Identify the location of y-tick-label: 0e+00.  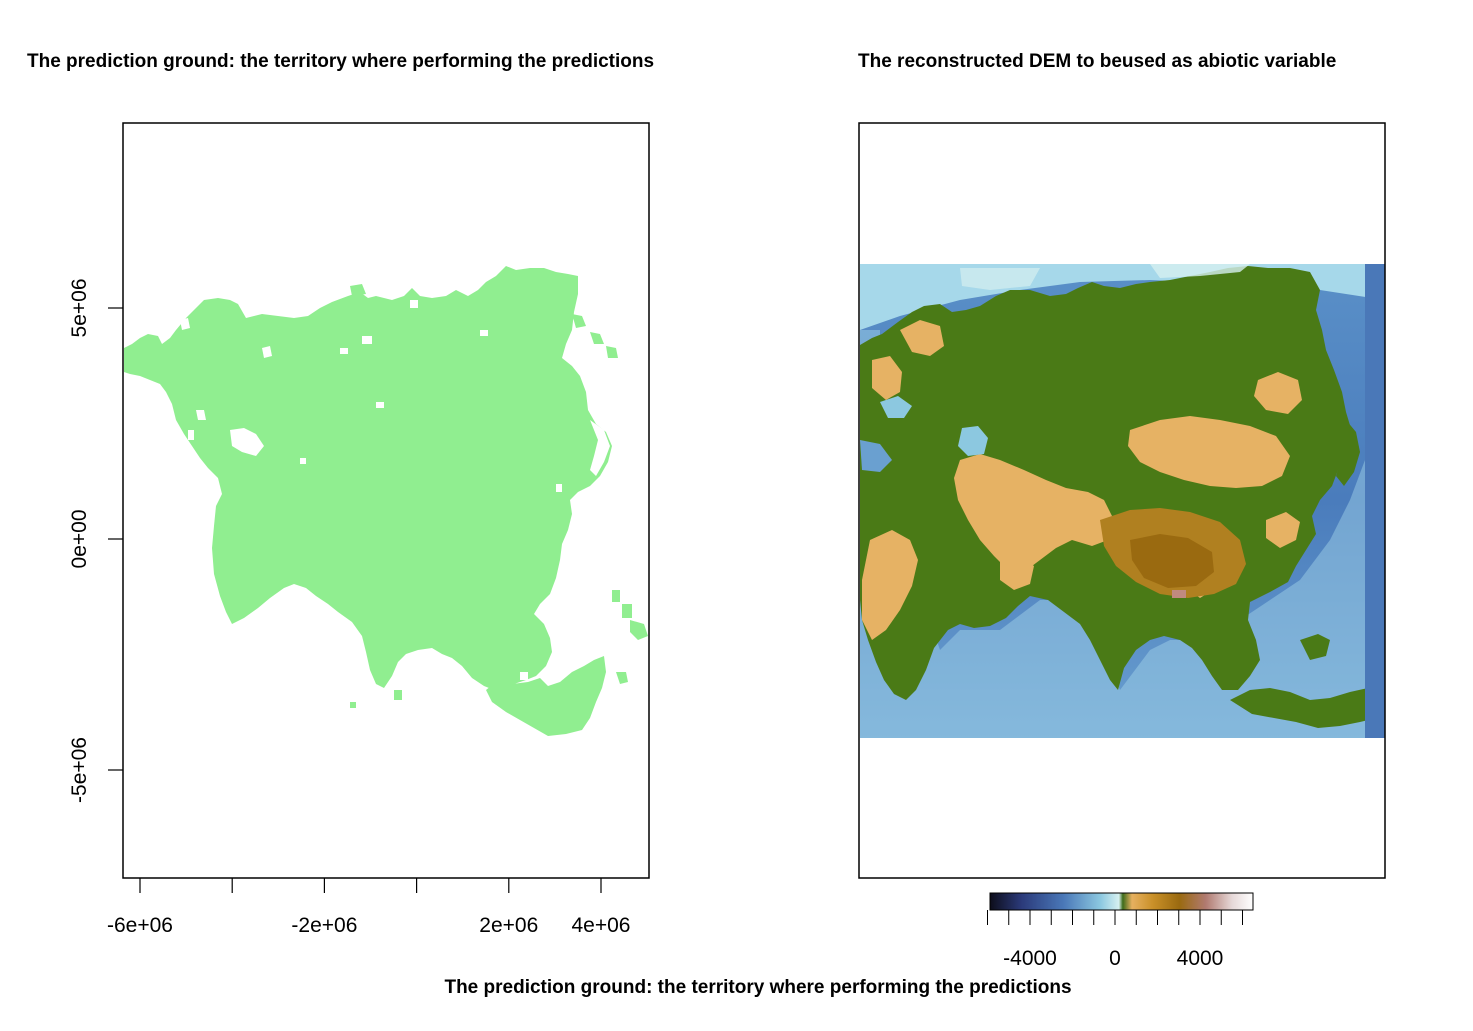
(79, 539).